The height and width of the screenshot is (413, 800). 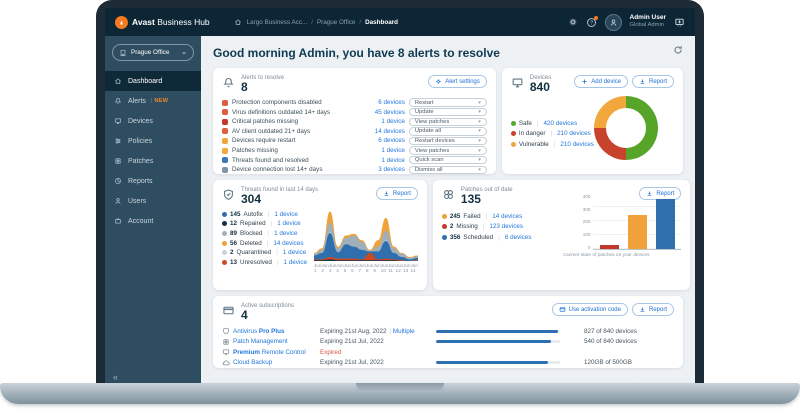 What do you see at coordinates (153, 121) in the screenshot?
I see `sidebar-item-devices: Devices` at bounding box center [153, 121].